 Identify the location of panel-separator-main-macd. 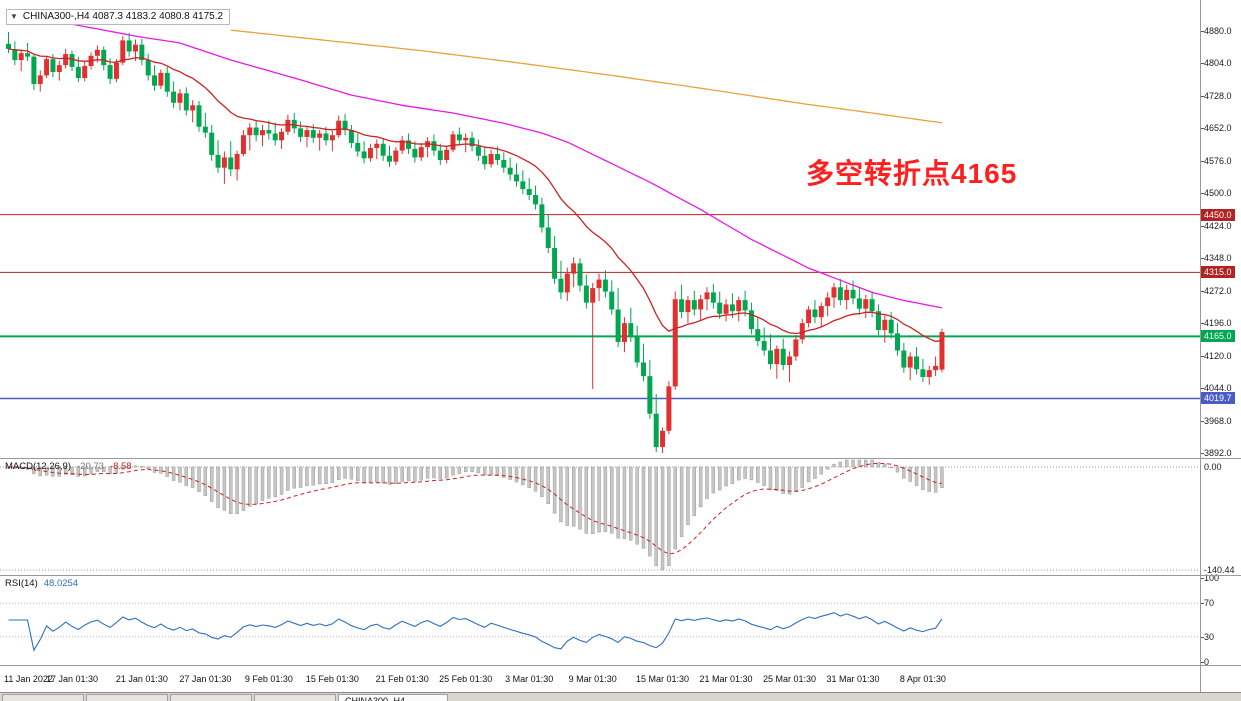
(620, 458).